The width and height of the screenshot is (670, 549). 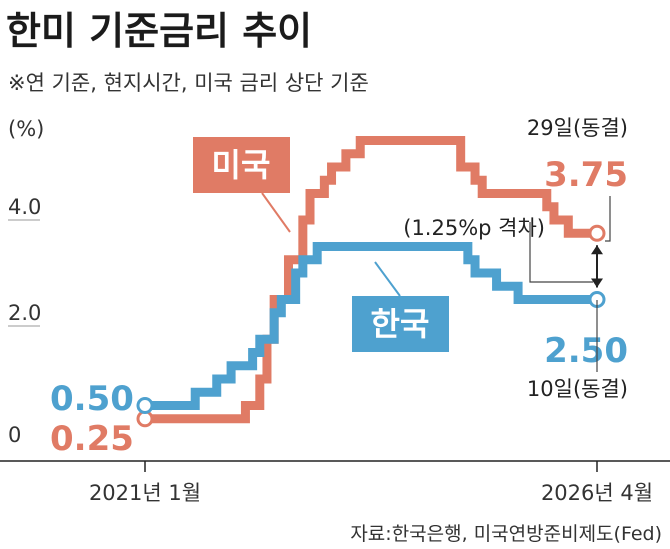 What do you see at coordinates (387, 279) in the screenshot?
I see `badge-kr-leader` at bounding box center [387, 279].